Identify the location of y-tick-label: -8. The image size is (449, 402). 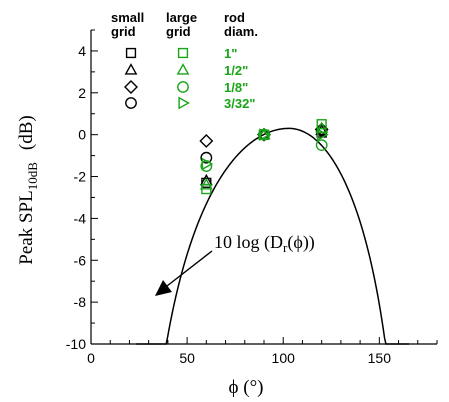
(80, 302).